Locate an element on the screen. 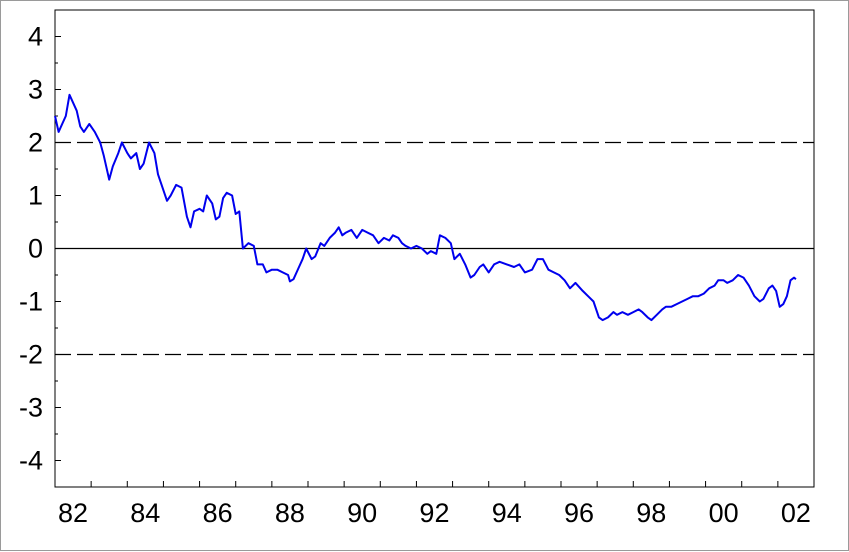  x-tick-label: 86 is located at coordinates (218, 513).